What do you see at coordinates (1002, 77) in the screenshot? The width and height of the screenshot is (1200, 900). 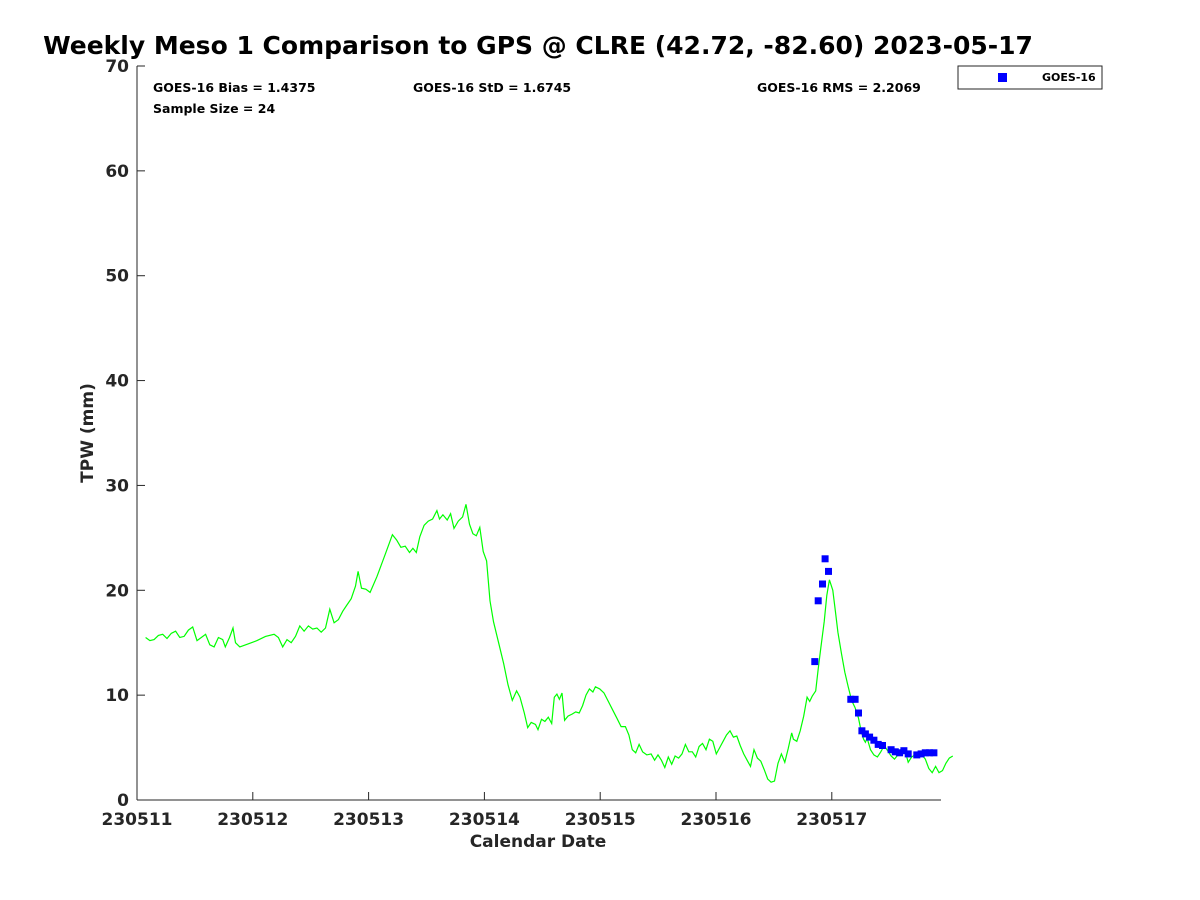 I see `legend-marker-goes16` at bounding box center [1002, 77].